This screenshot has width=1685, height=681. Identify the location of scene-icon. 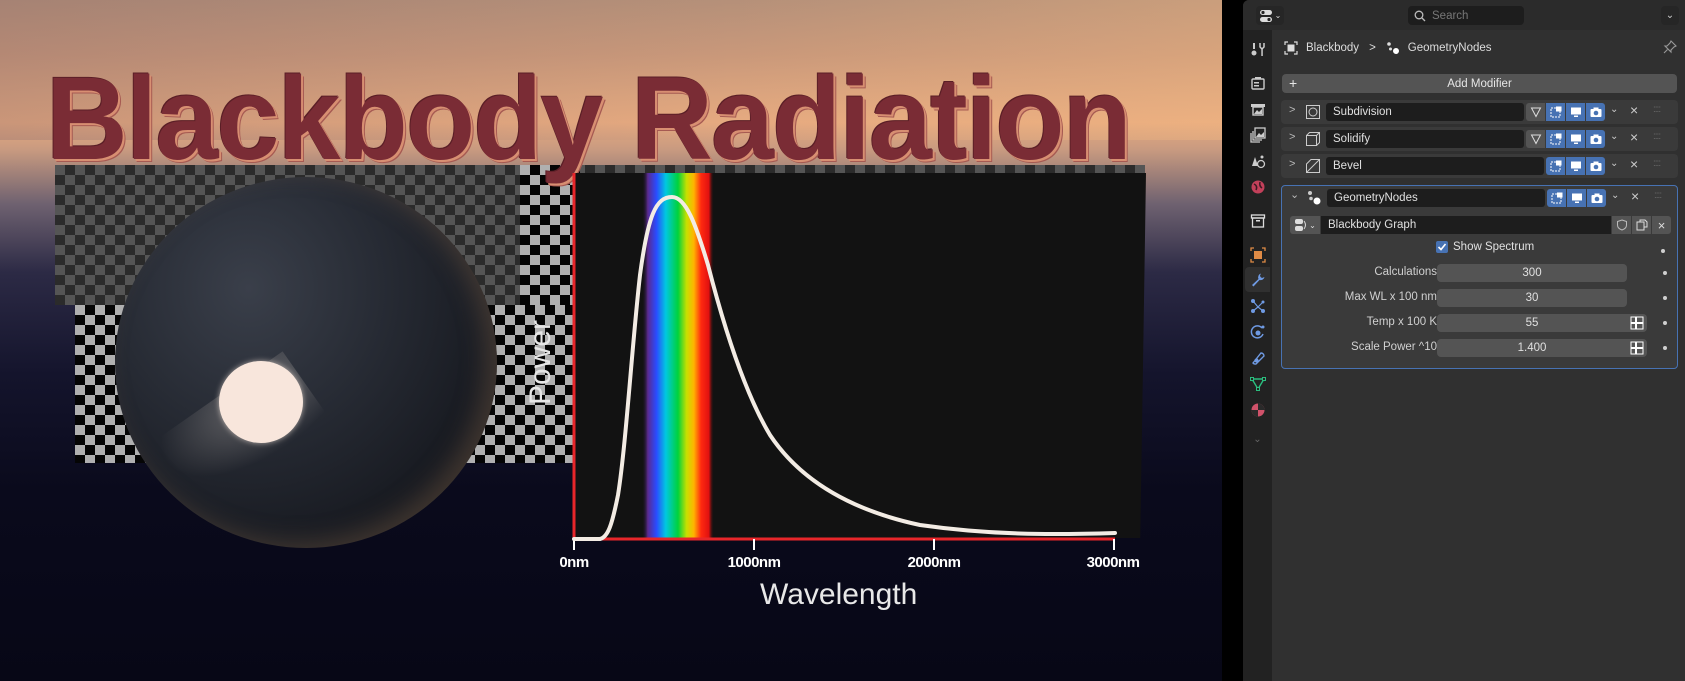
(1258, 161).